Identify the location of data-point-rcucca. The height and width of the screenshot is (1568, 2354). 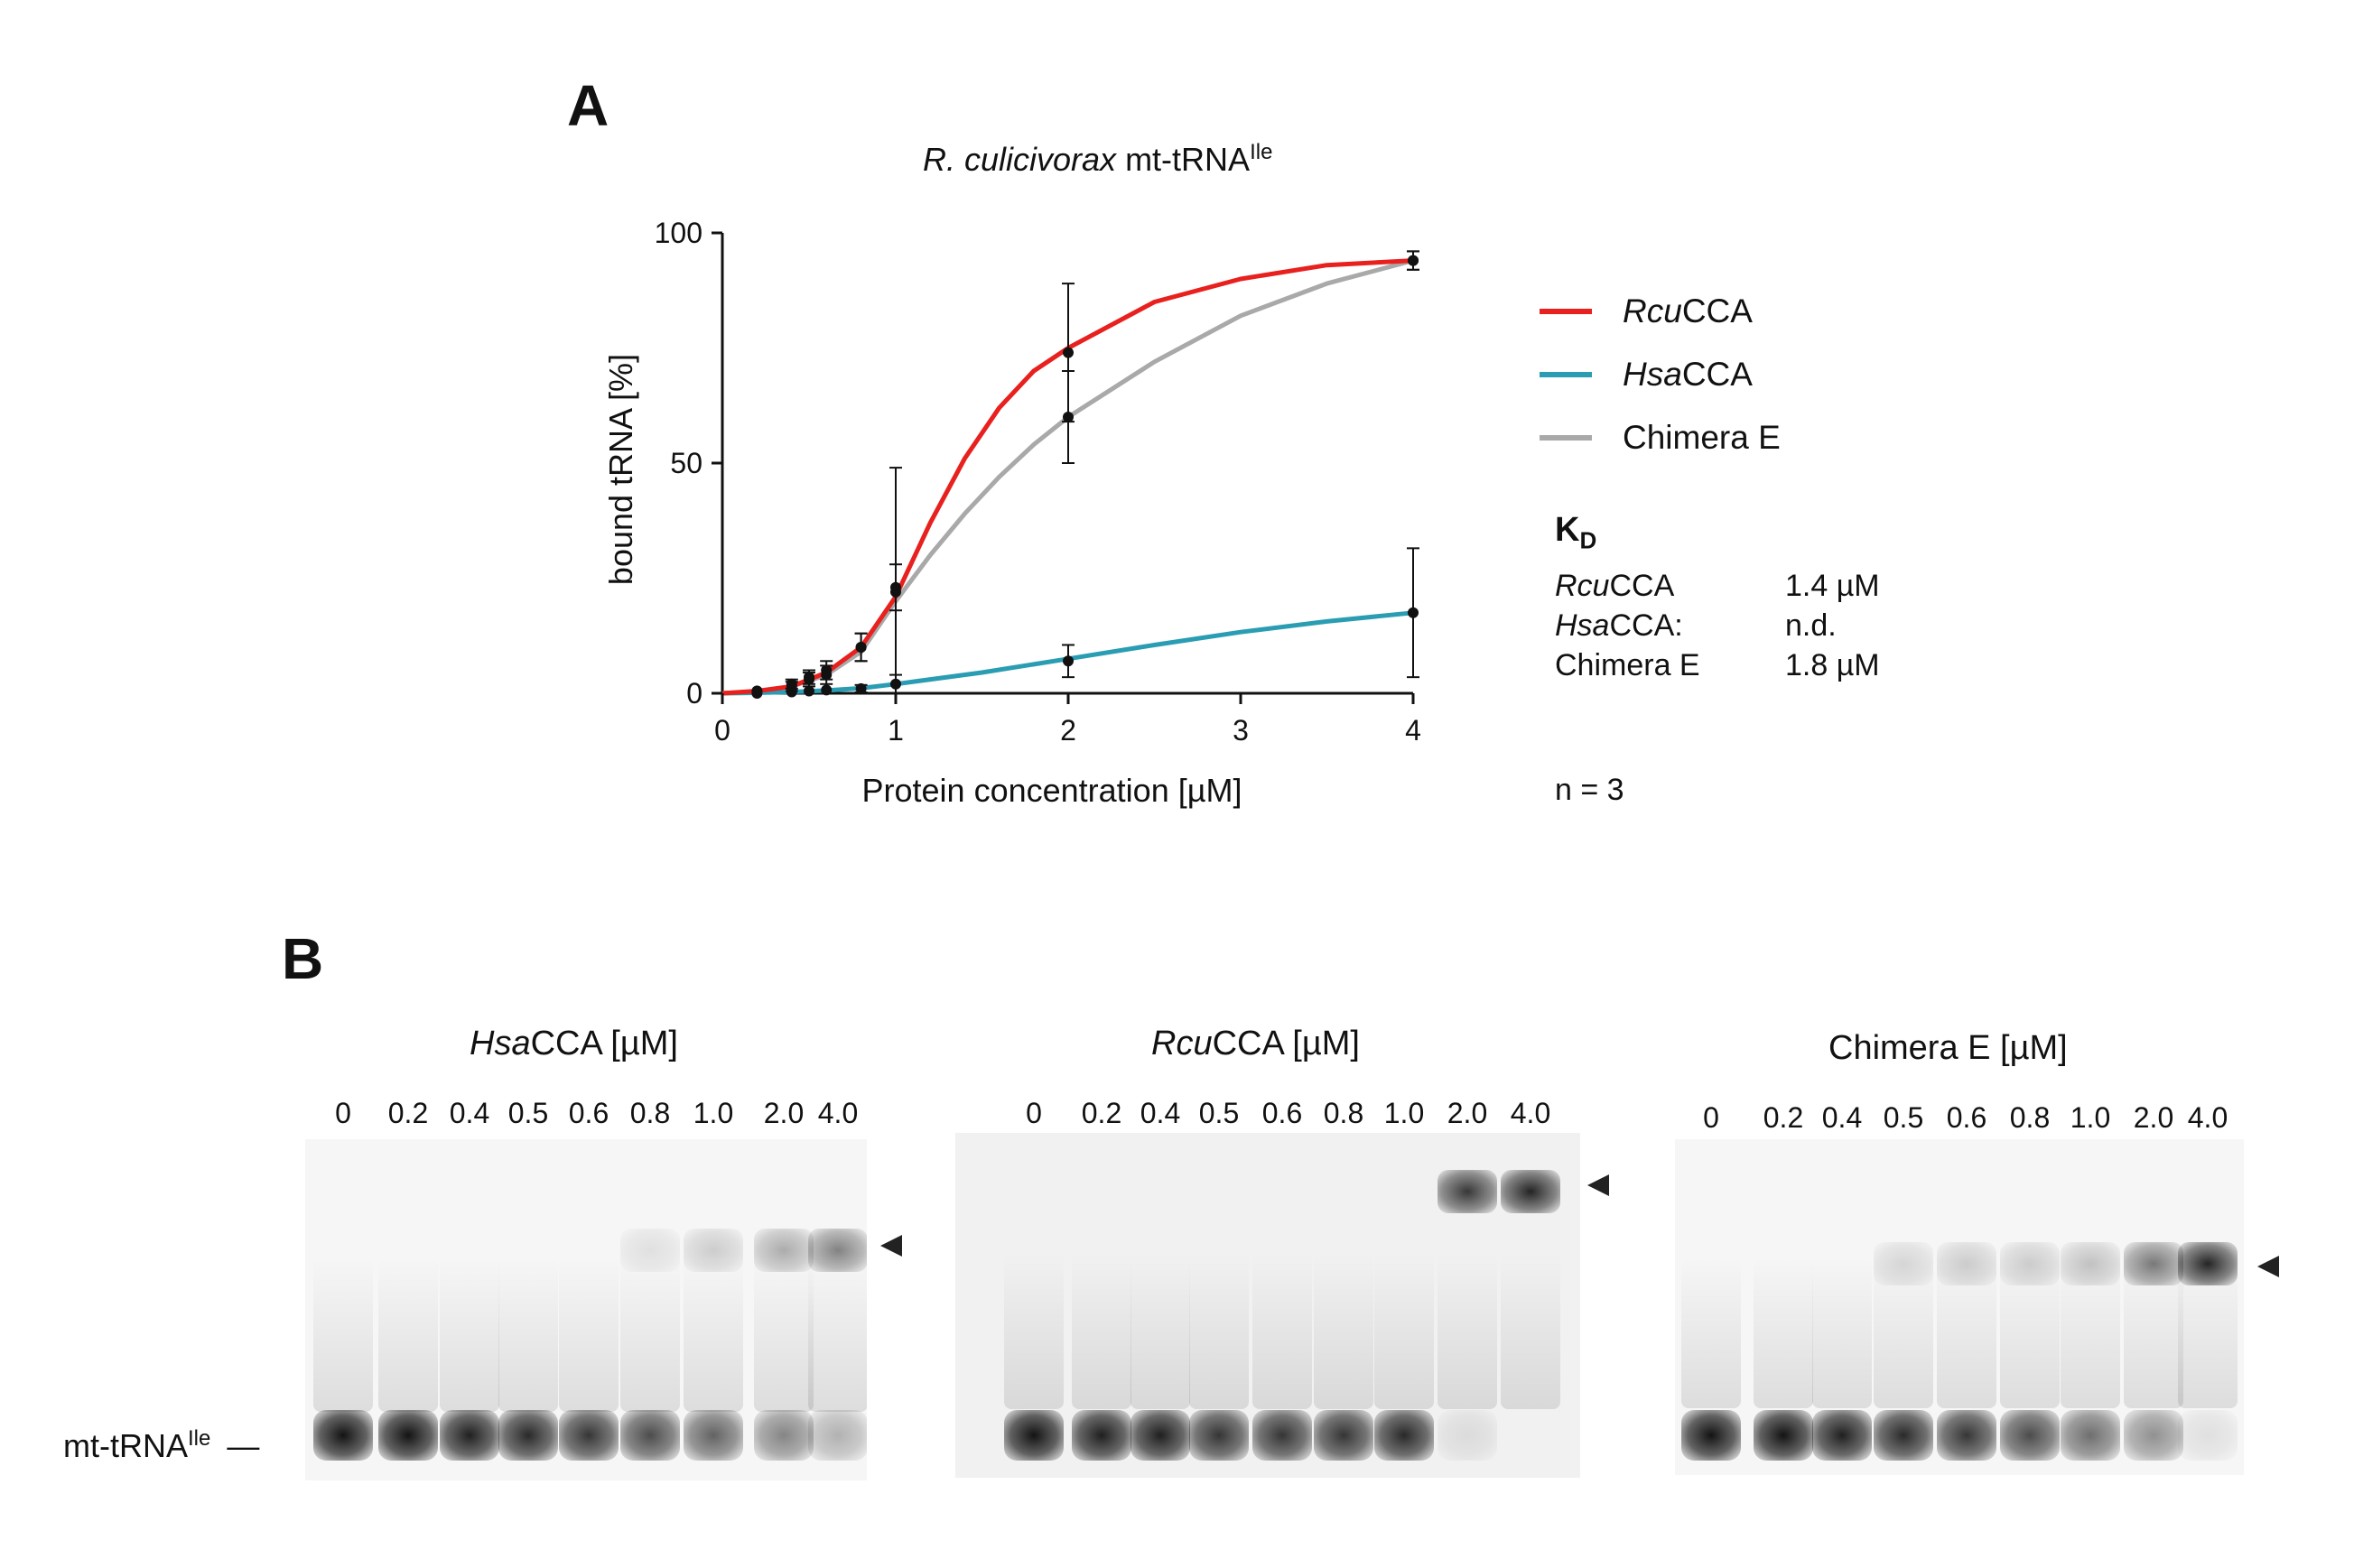
(1068, 352).